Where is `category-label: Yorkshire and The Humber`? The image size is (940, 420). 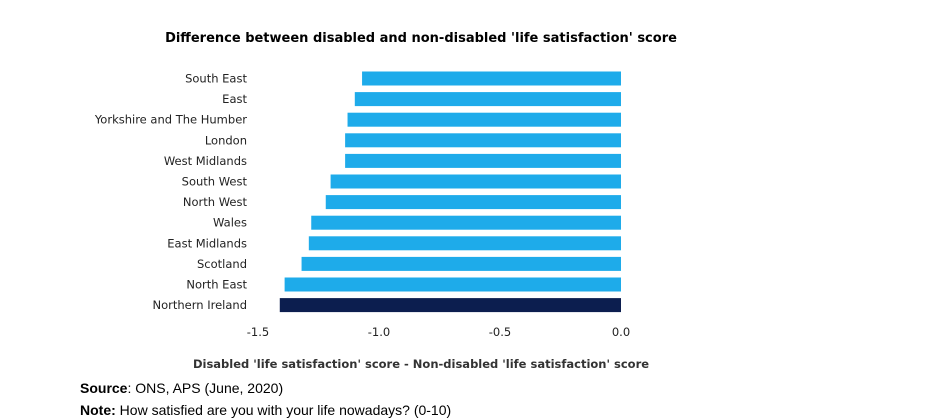 category-label: Yorkshire and The Humber is located at coordinates (170, 120).